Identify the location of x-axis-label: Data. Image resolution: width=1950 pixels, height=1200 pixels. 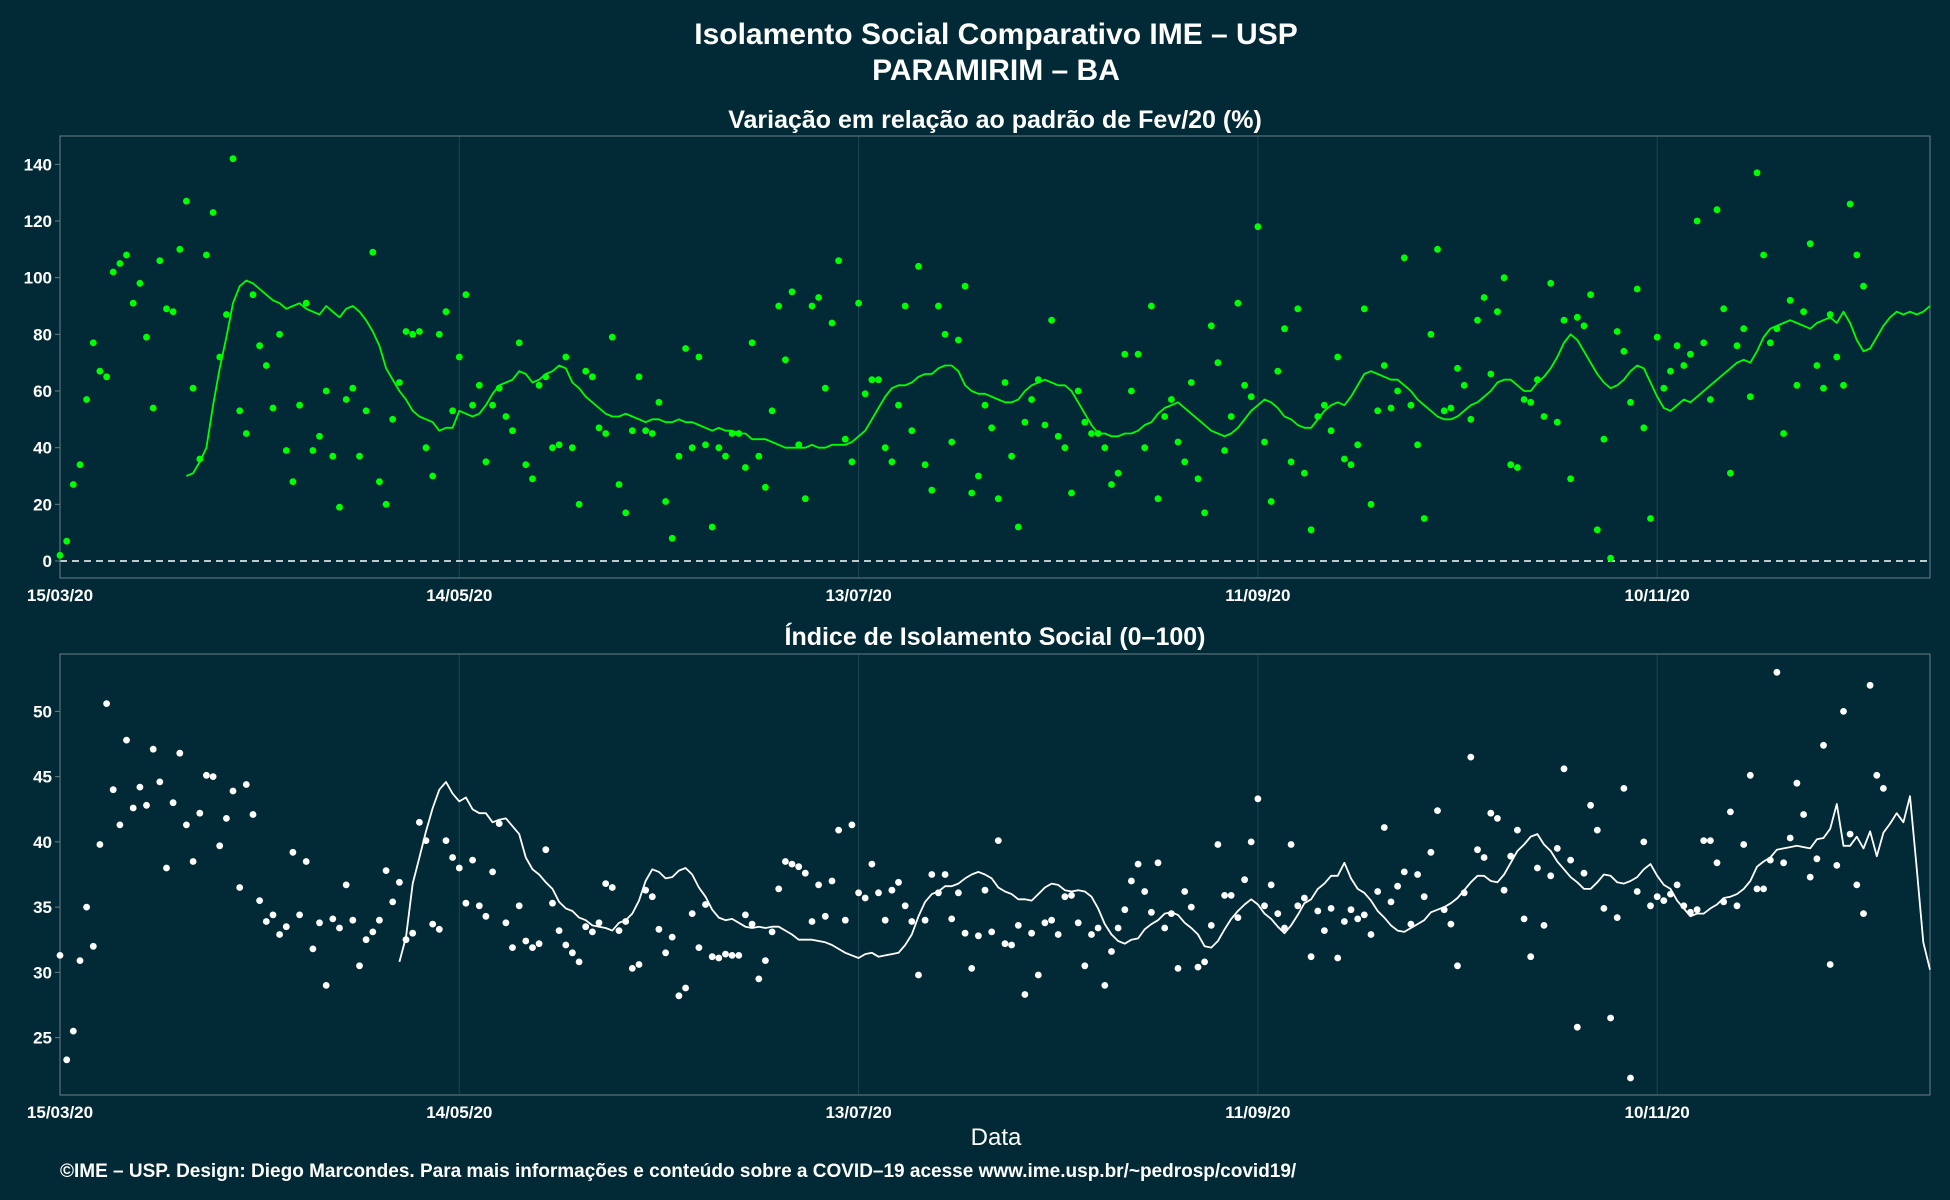
(996, 1137).